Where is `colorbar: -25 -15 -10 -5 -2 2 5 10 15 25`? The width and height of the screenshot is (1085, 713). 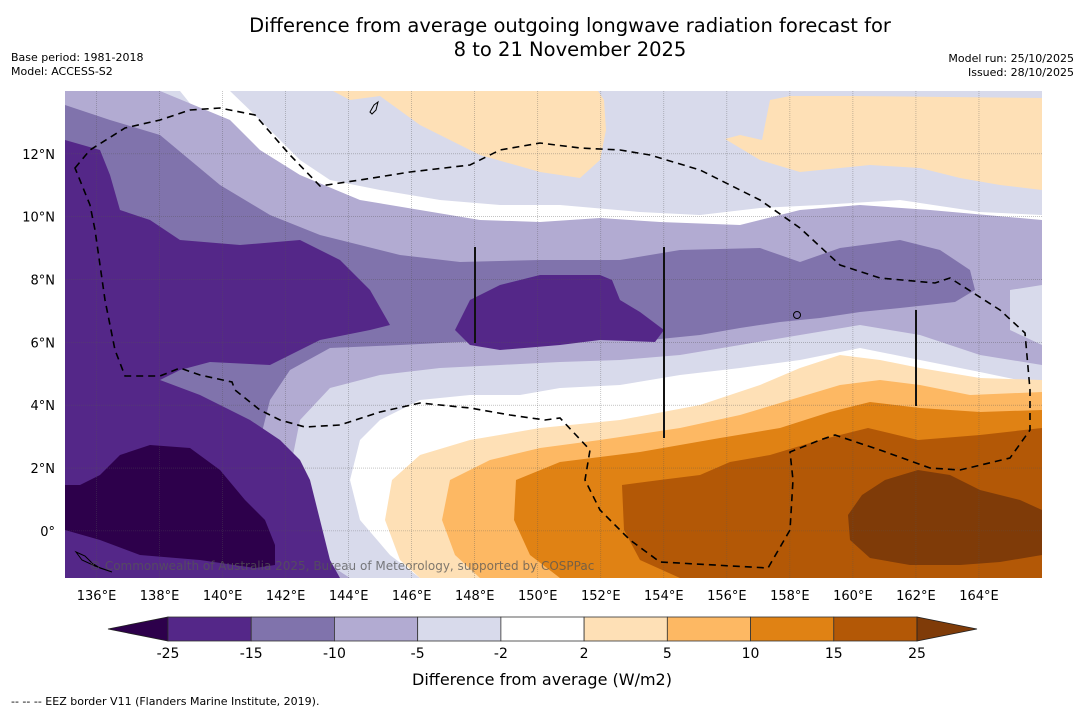 colorbar: -25 -15 -10 -5 -2 2 5 10 15 25 is located at coordinates (542, 639).